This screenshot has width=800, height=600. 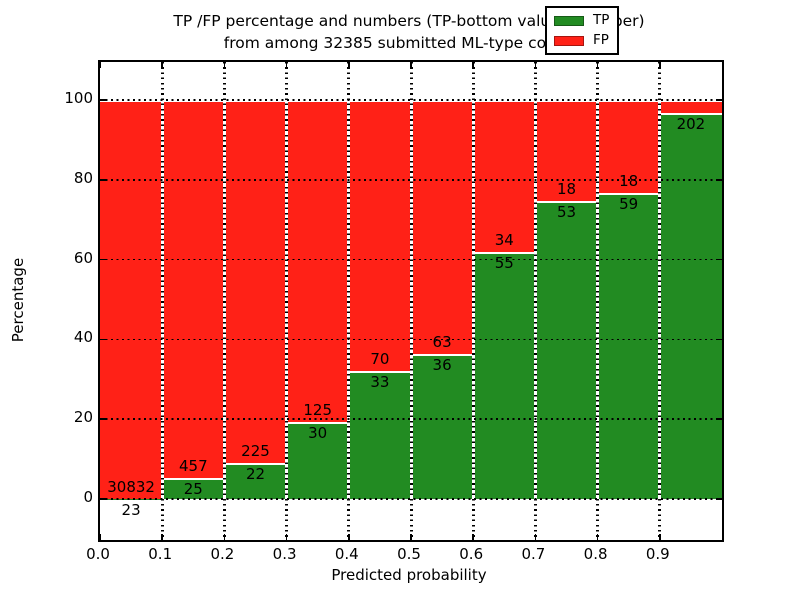 What do you see at coordinates (98, 554) in the screenshot?
I see `x-tick-label: 0.0` at bounding box center [98, 554].